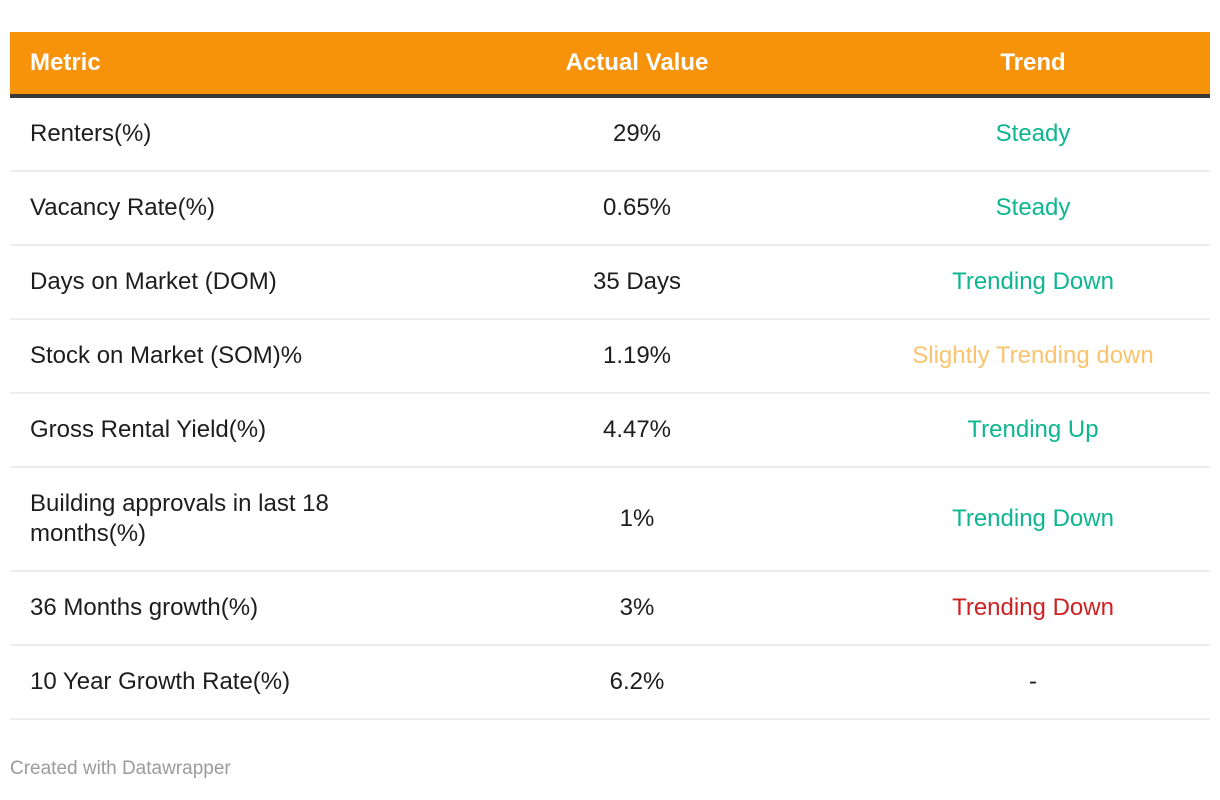  Describe the element at coordinates (214, 430) in the screenshot. I see `metric-cell: Gross Rental Yield(%)` at that location.